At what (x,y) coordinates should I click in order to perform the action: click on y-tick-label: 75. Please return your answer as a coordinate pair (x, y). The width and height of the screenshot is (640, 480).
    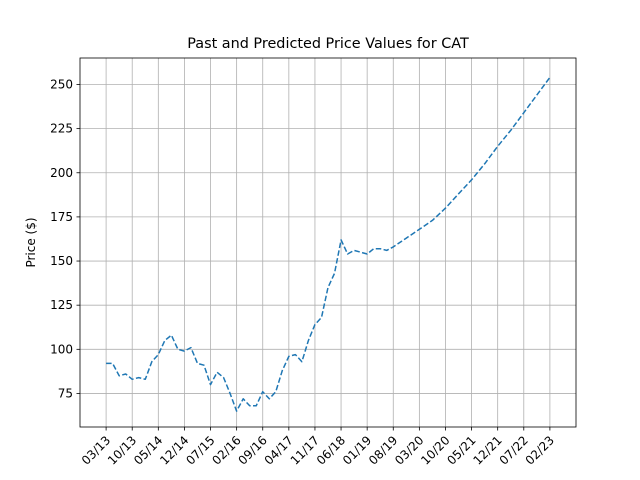
    Looking at the image, I should click on (65, 393).